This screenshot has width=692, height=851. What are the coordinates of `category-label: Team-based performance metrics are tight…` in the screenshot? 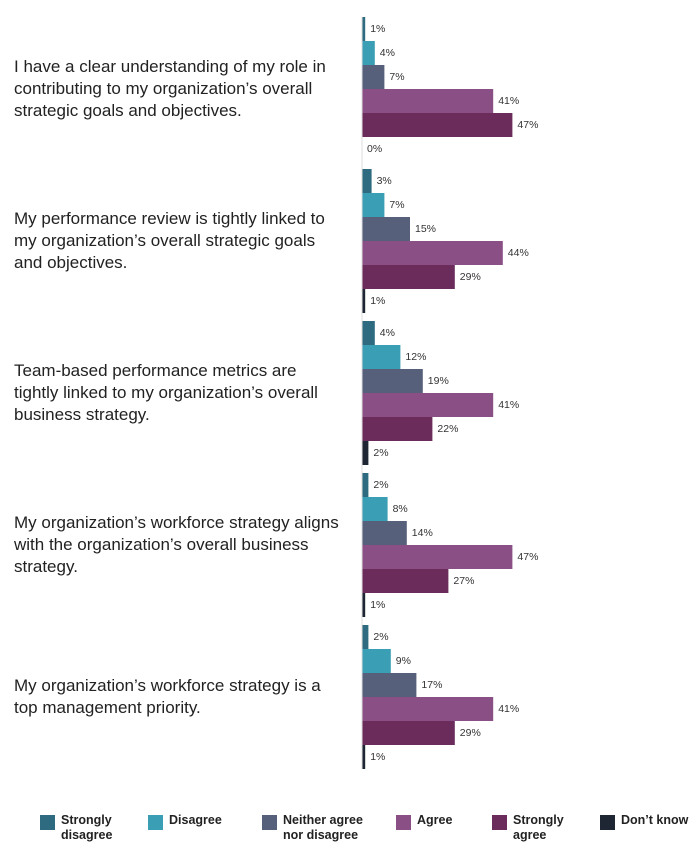 It's located at (166, 392).